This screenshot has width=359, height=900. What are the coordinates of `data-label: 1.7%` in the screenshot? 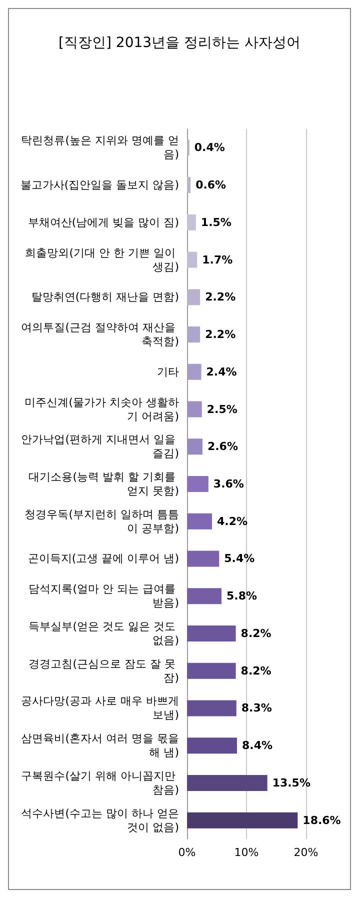 It's located at (217, 259).